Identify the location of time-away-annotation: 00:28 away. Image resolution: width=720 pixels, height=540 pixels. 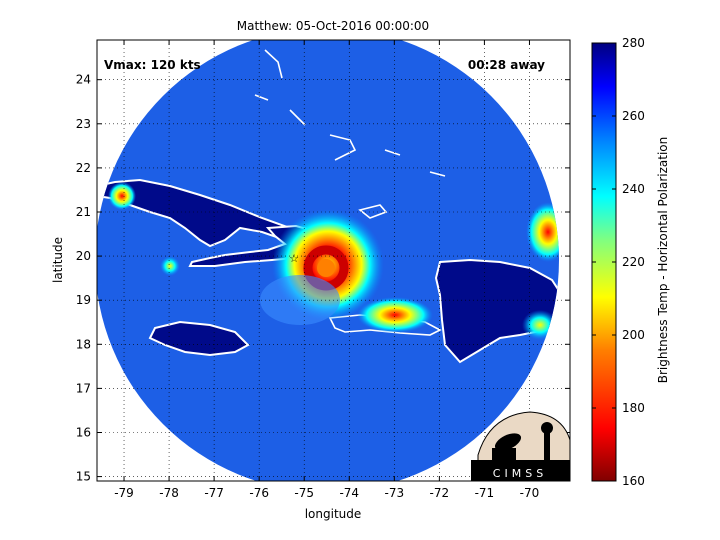
(506, 65).